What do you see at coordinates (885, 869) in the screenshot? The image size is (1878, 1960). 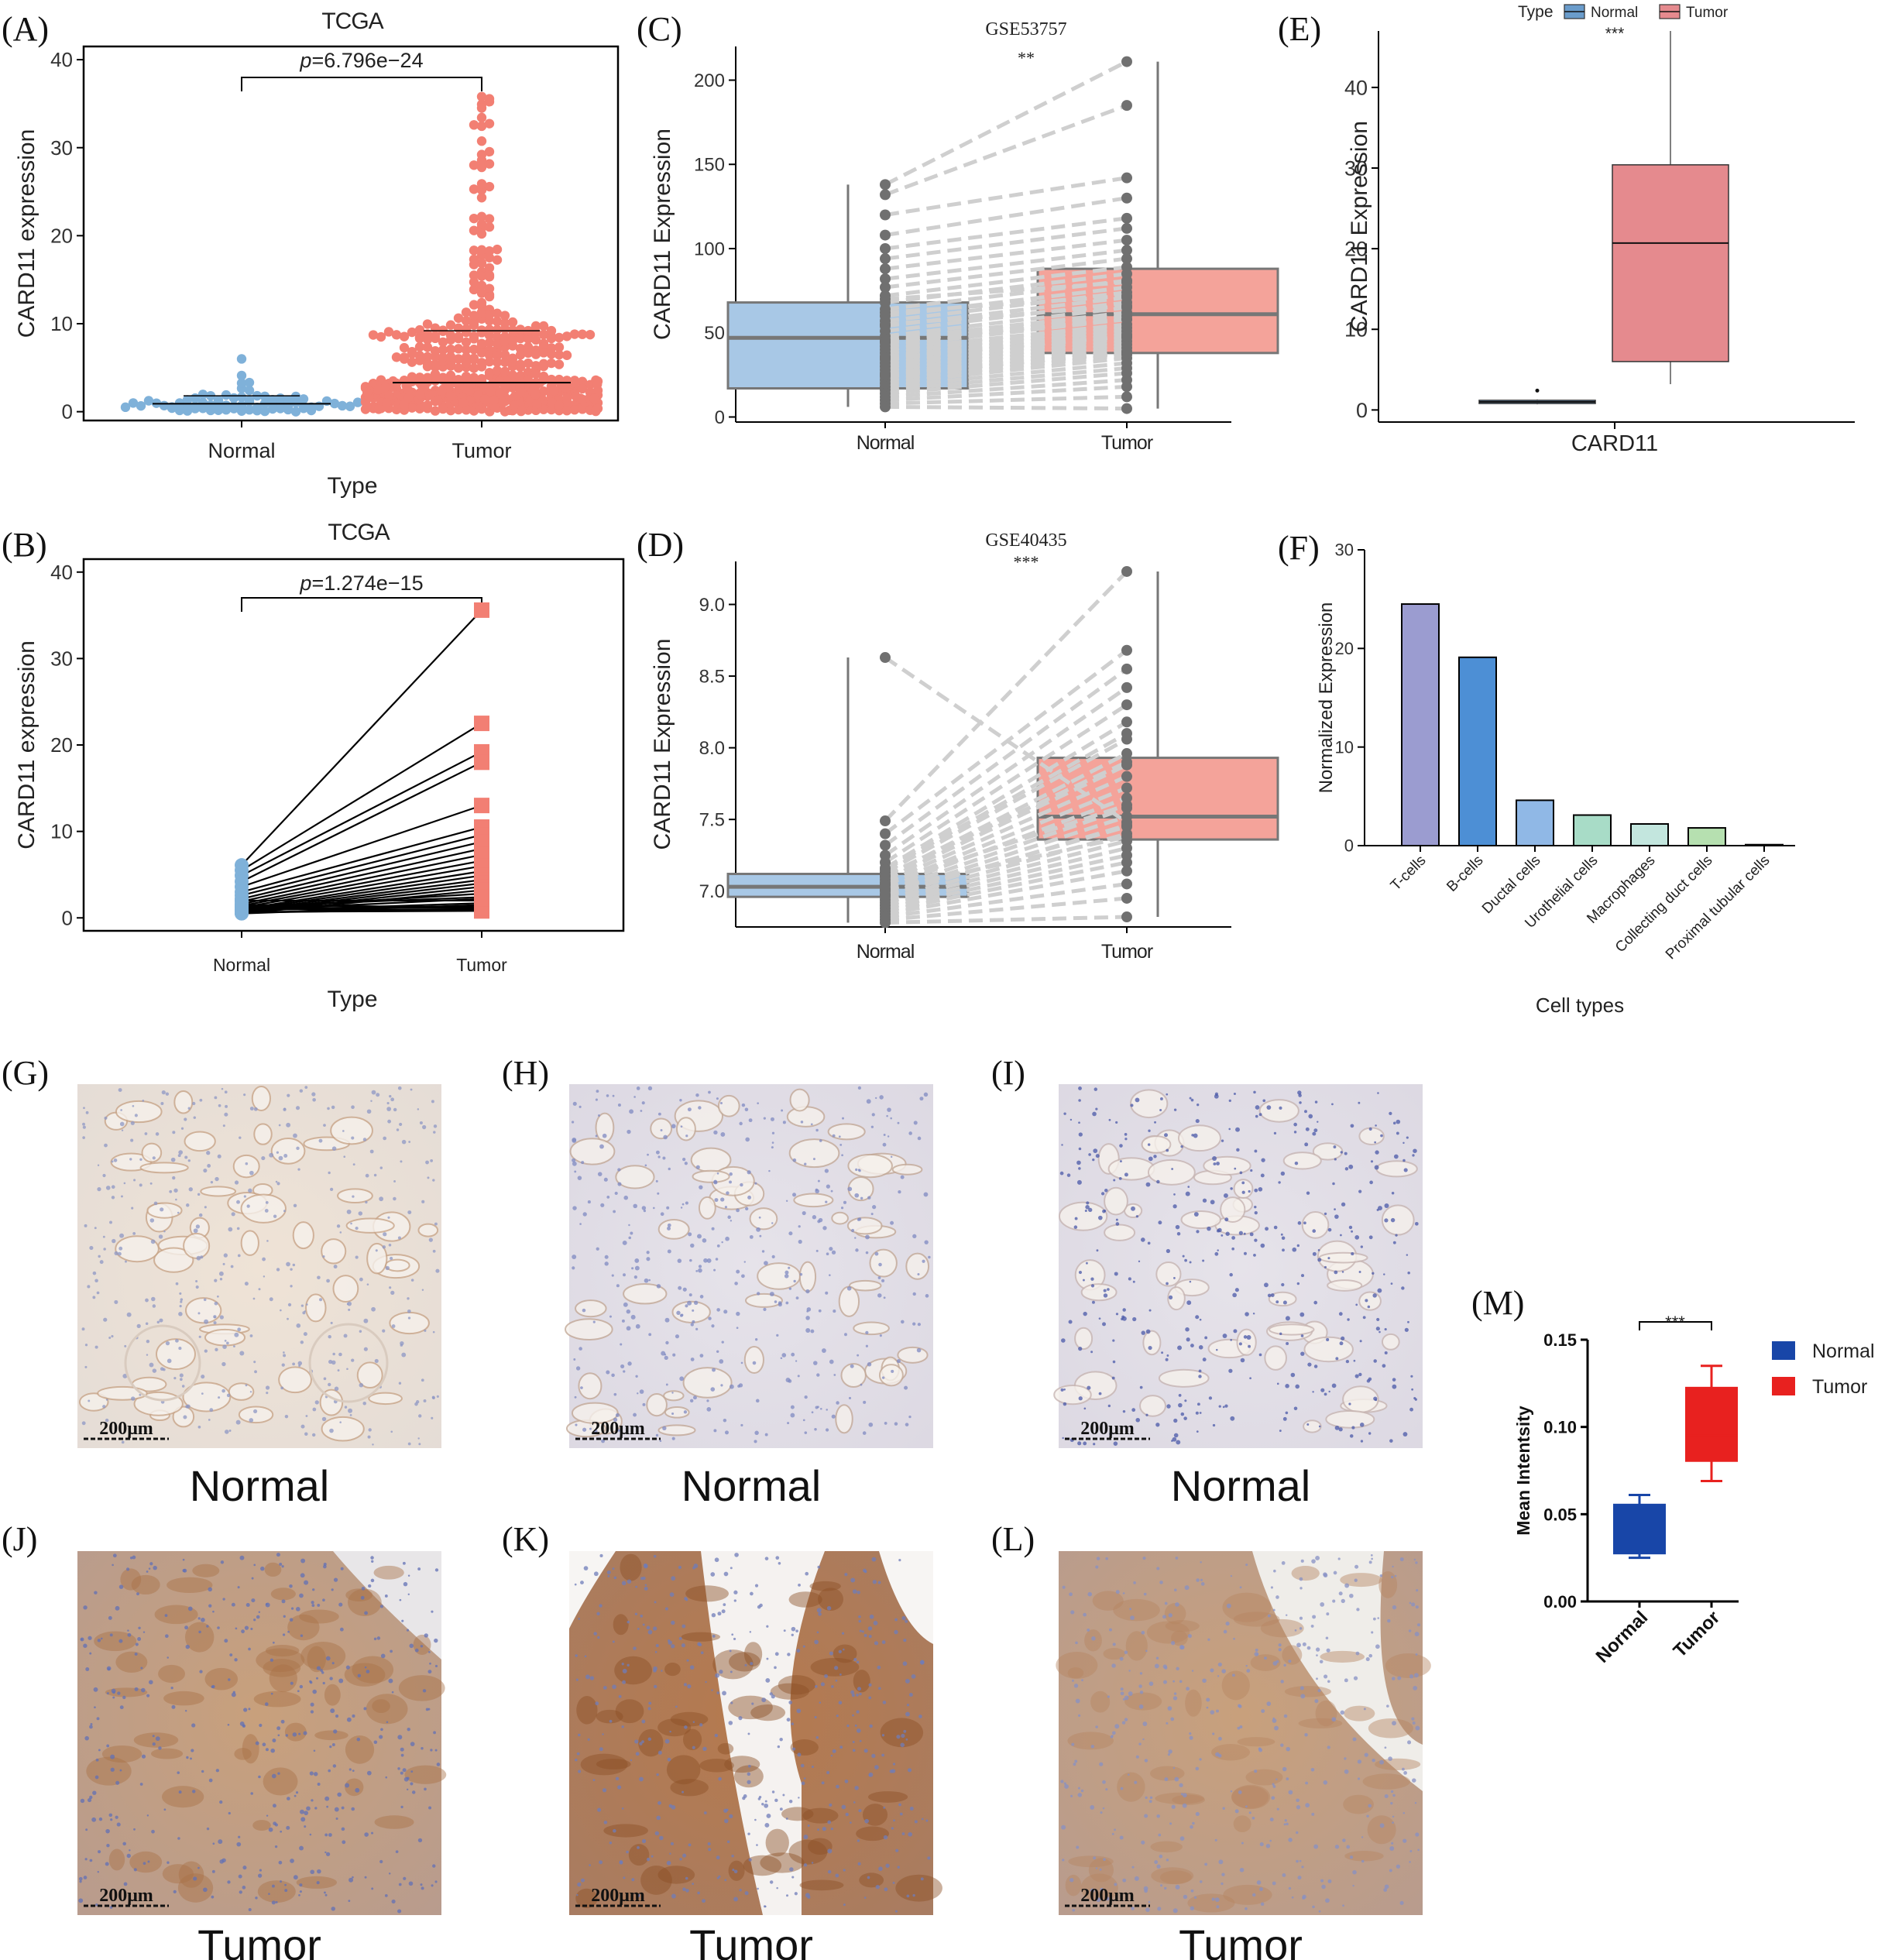 I see `normal-point` at bounding box center [885, 869].